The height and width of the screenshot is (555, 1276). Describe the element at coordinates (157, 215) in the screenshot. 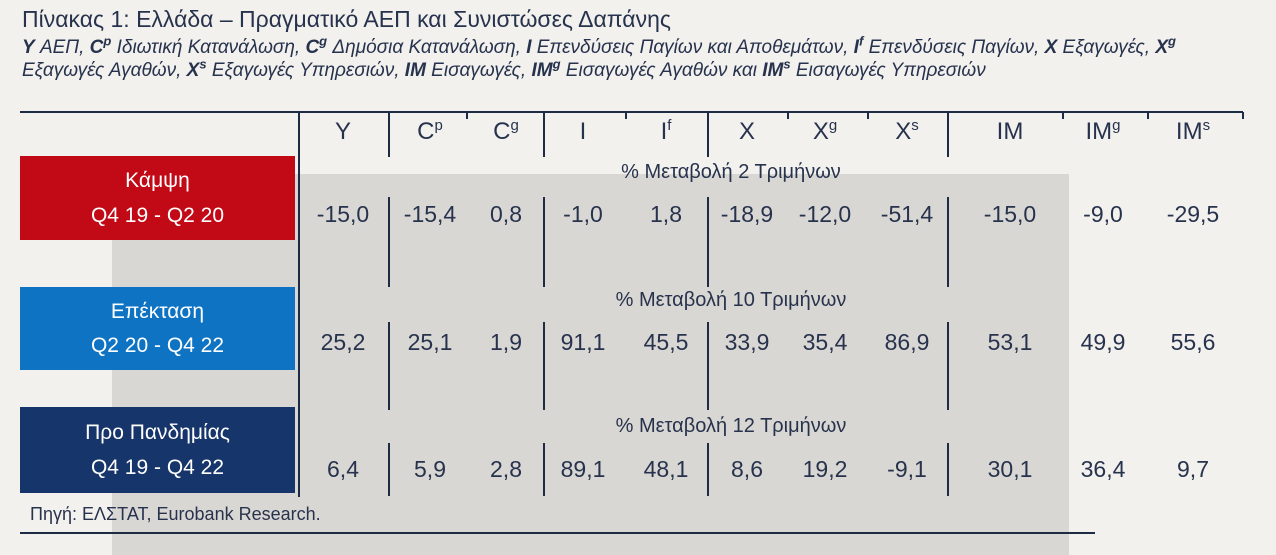

I see `phase-period: Q4 19 - Q2 20` at that location.